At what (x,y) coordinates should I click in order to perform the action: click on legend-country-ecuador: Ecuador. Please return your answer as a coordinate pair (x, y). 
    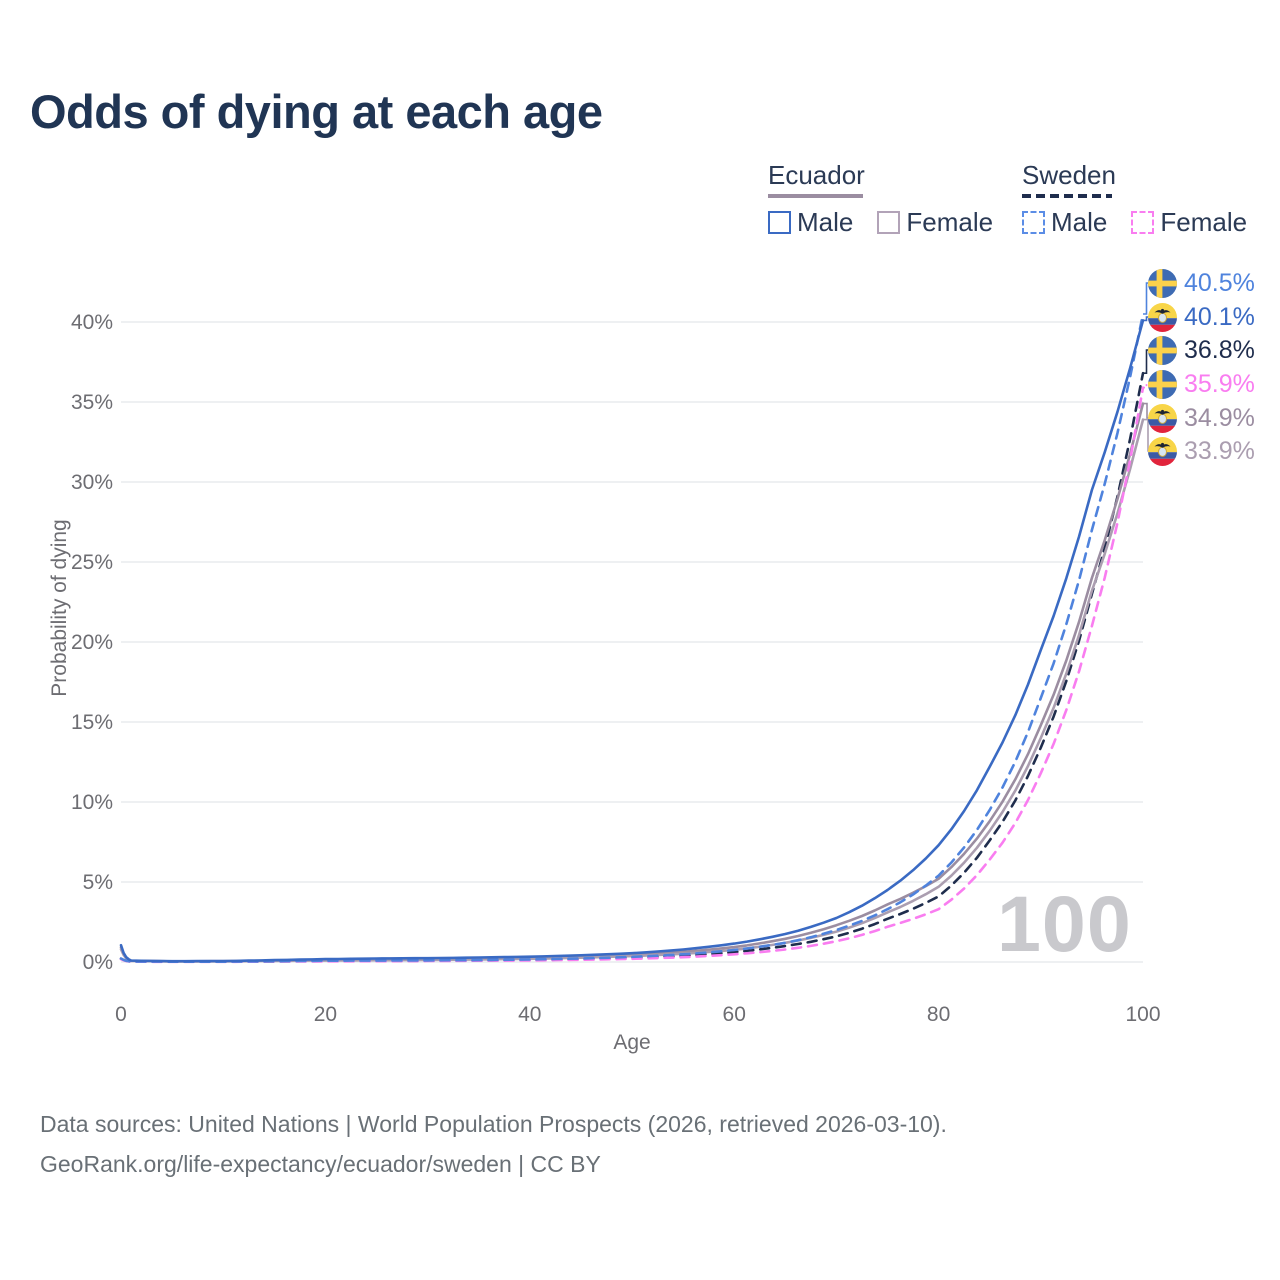
    Looking at the image, I should click on (816, 175).